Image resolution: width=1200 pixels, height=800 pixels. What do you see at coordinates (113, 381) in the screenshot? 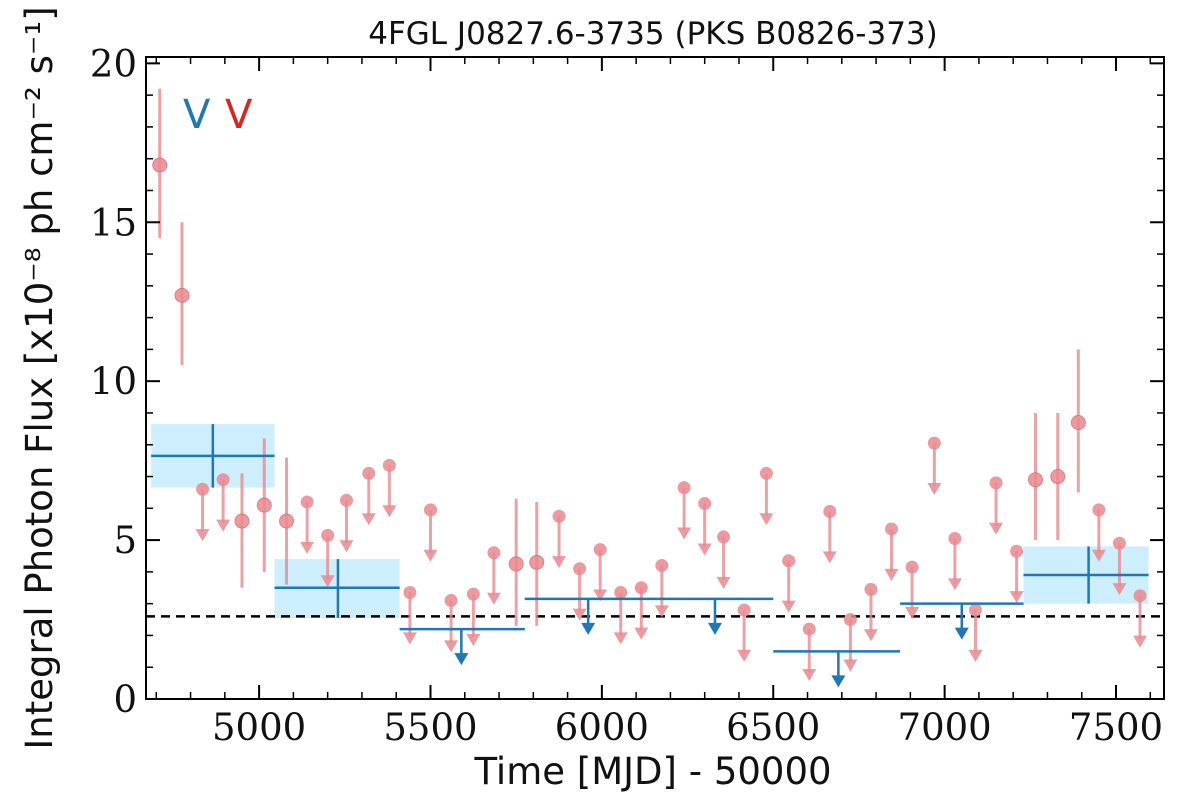
I see `y-tick-label: 10` at bounding box center [113, 381].